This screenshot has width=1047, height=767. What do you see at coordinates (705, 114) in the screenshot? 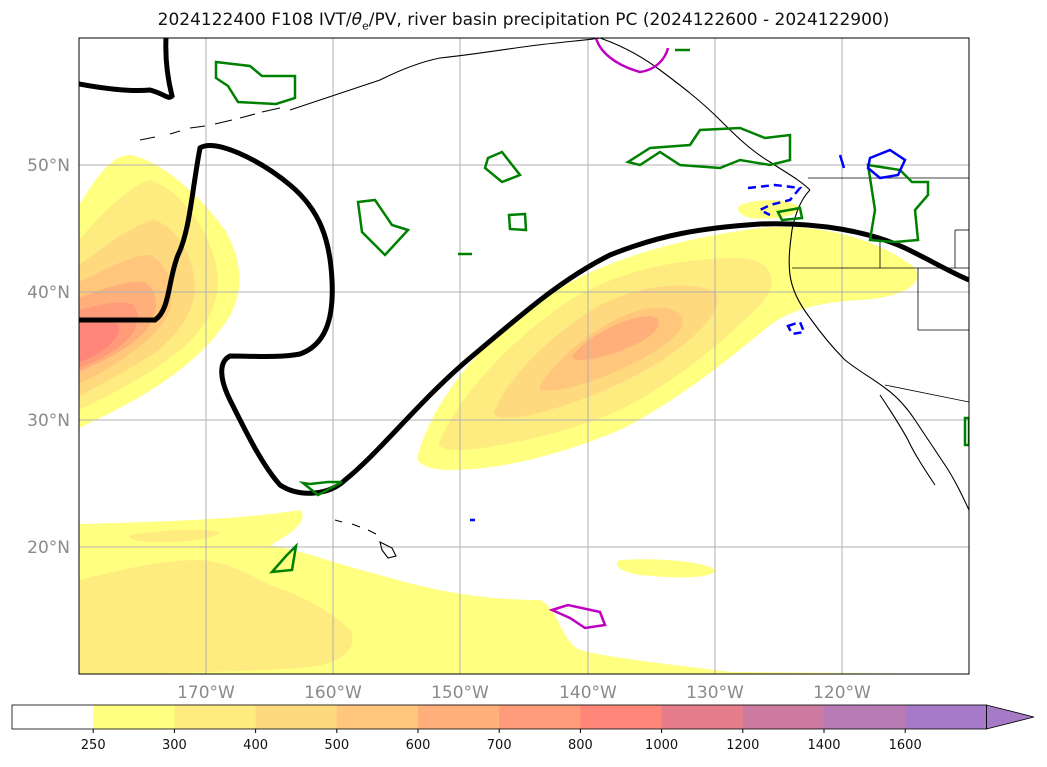
I see `gulf-alaska-coast` at bounding box center [705, 114].